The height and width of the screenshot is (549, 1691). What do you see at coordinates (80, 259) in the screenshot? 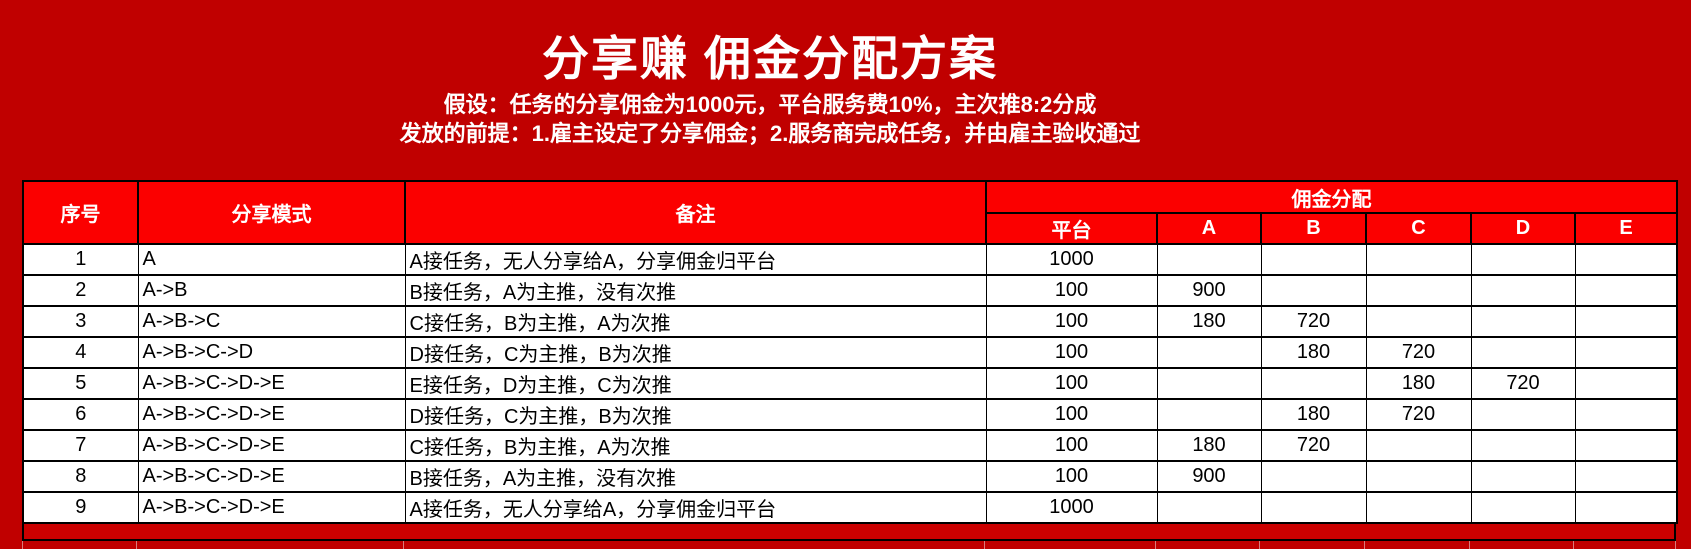
I see `row-index-cell: 1` at bounding box center [80, 259].